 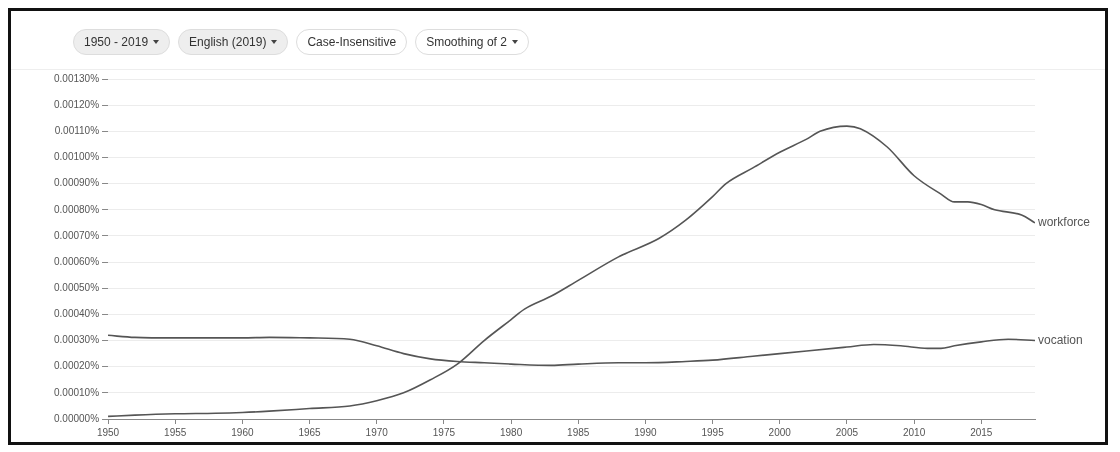 What do you see at coordinates (76, 261) in the screenshot?
I see `y-tick-label: 0.00060%` at bounding box center [76, 261].